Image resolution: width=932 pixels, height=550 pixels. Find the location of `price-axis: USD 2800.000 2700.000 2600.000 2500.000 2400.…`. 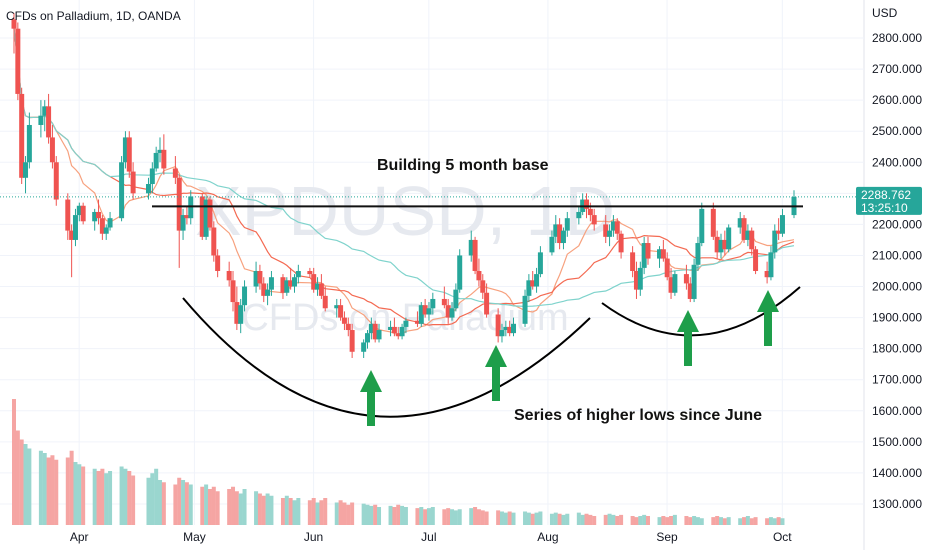

price-axis: USD 2800.000 2700.000 2600.000 2500.000 2400.… is located at coordinates (889, 258).